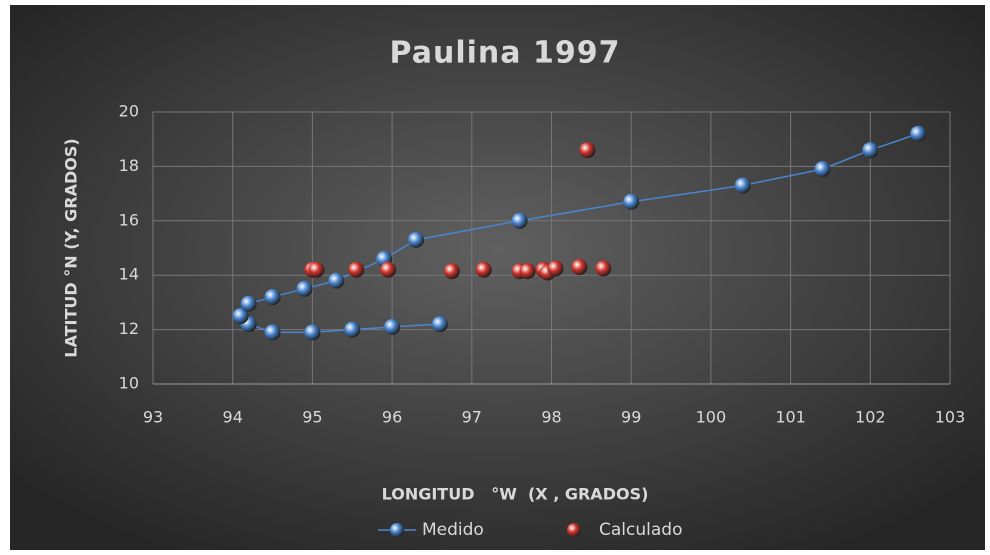  I want to click on x-tick-label: 98, so click(551, 417).